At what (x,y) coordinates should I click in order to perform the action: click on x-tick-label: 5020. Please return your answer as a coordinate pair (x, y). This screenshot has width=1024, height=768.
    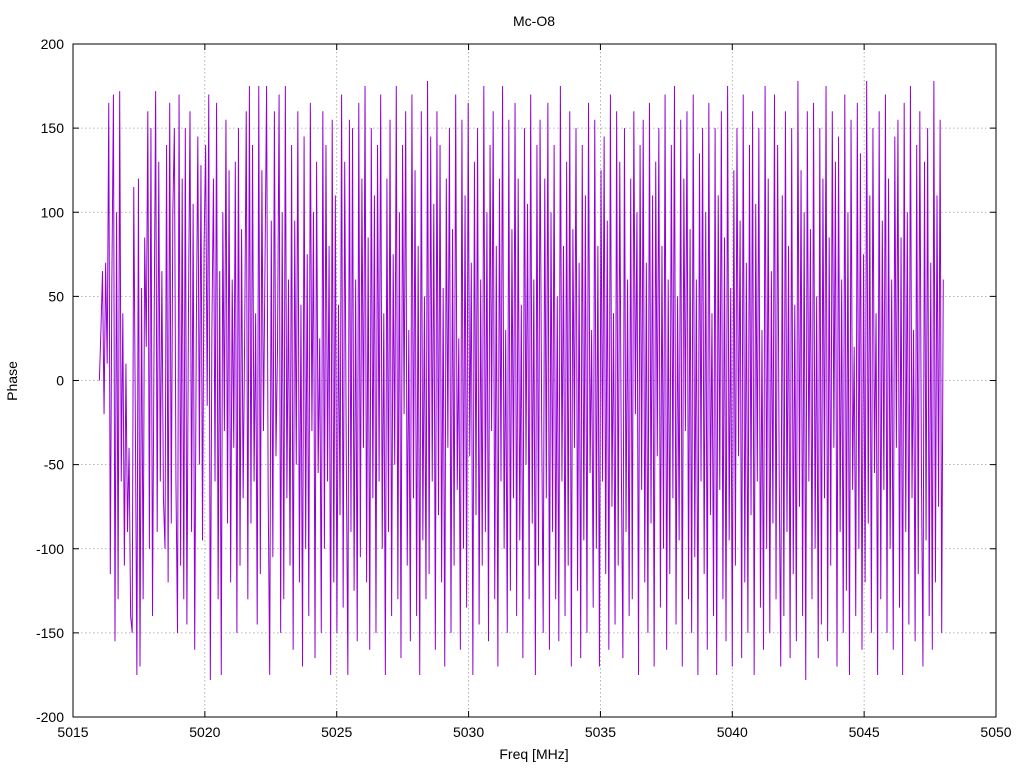
    Looking at the image, I should click on (204, 732).